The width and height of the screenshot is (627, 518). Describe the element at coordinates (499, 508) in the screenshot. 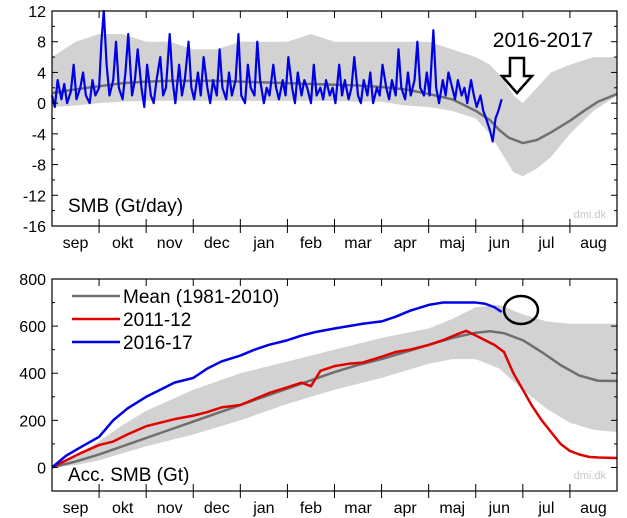

I see `bottom-month-label: jun` at that location.